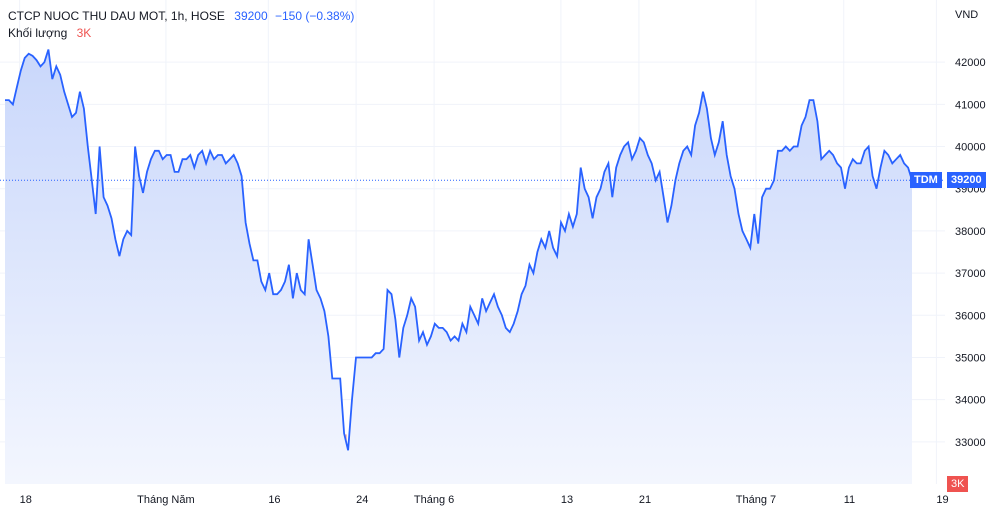 The image size is (997, 518). Describe the element at coordinates (926, 180) in the screenshot. I see `ticker-badge: TDM` at that location.